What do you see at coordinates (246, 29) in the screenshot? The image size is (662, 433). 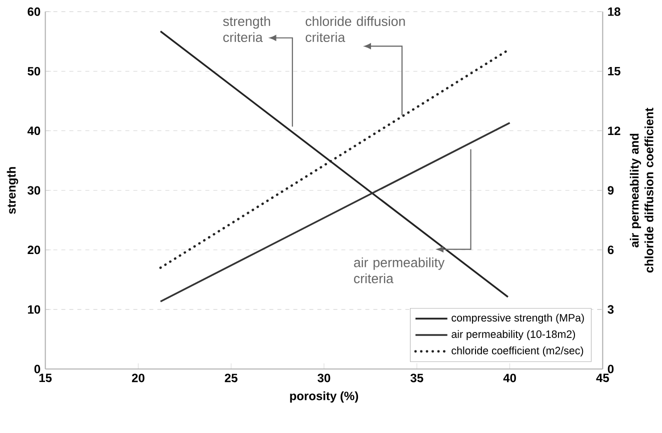 I see `annotation: strength criteria` at bounding box center [246, 29].